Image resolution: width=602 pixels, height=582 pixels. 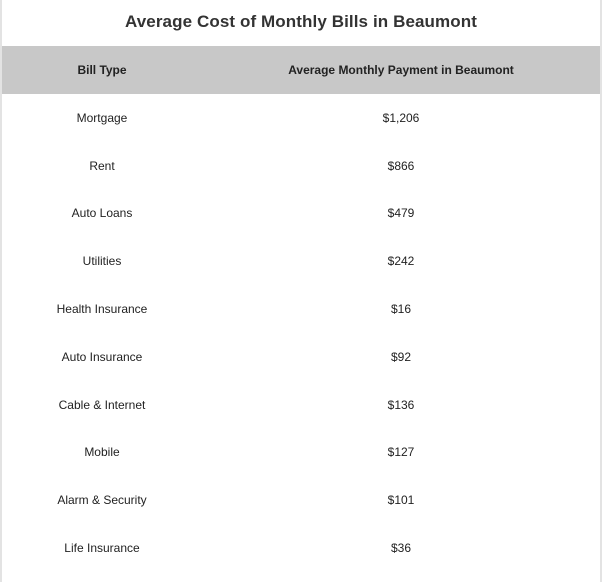 I want to click on table-row: Rent $866, so click(x=301, y=166).